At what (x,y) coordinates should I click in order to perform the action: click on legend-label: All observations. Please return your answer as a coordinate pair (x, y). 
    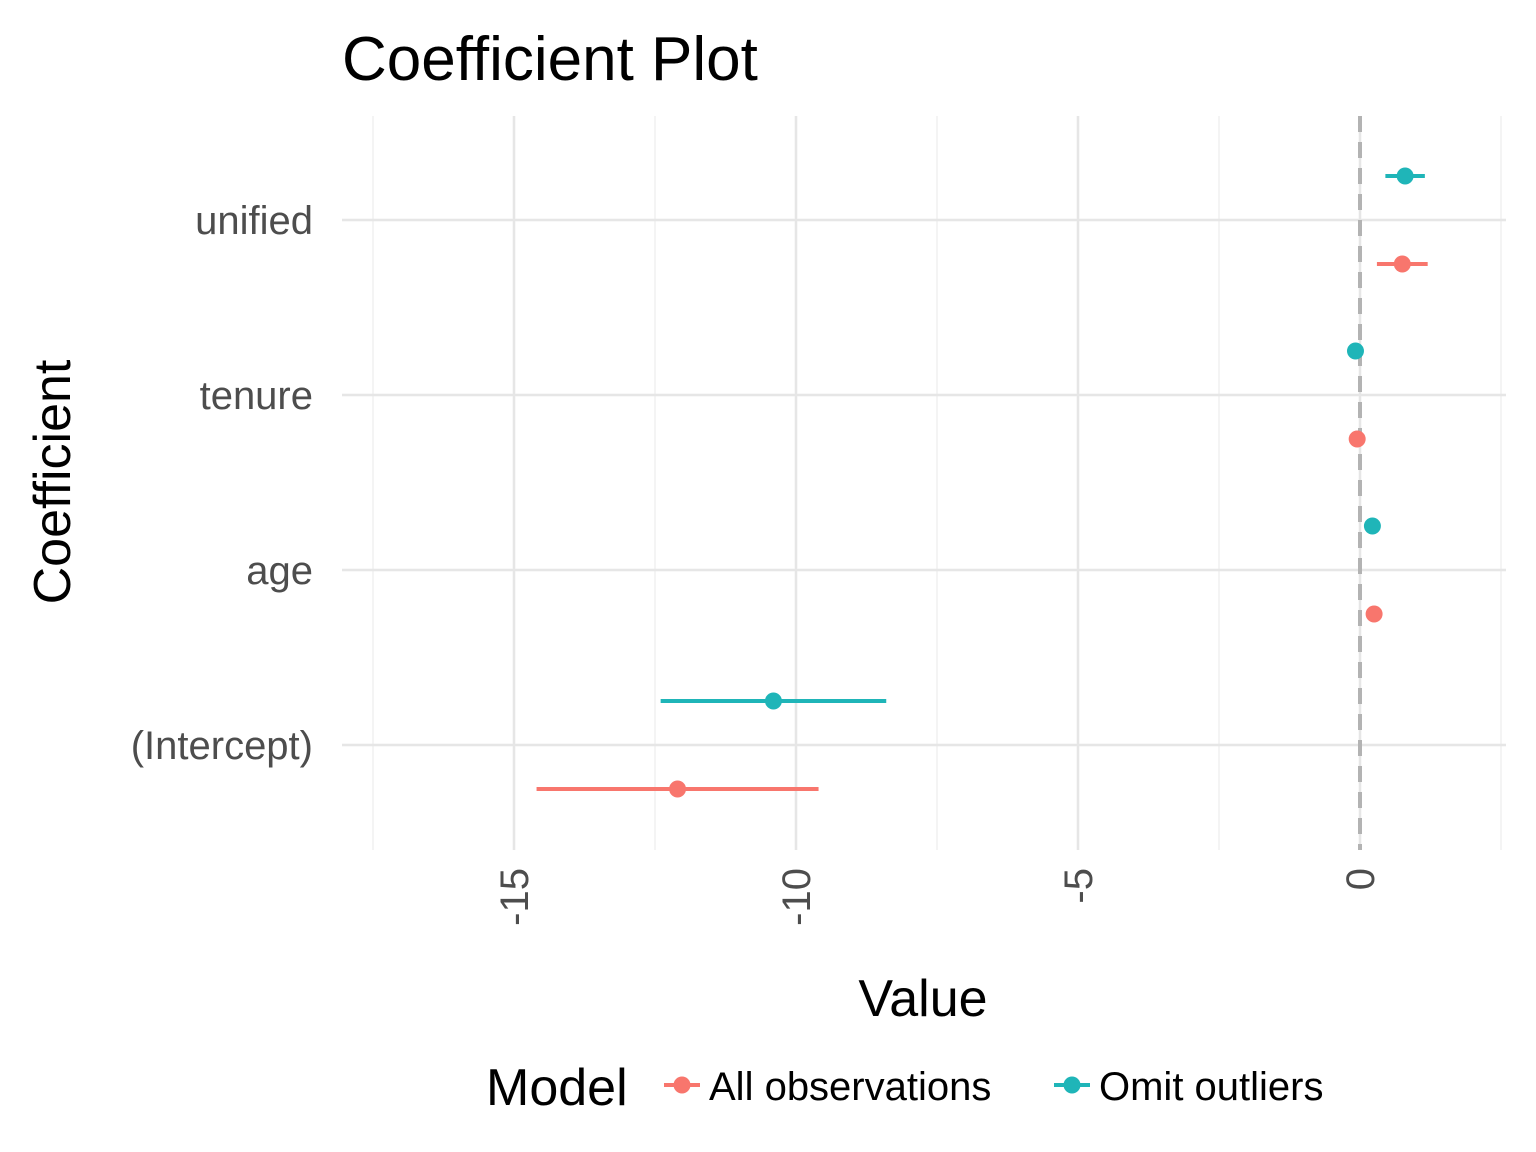
    Looking at the image, I should click on (850, 1087).